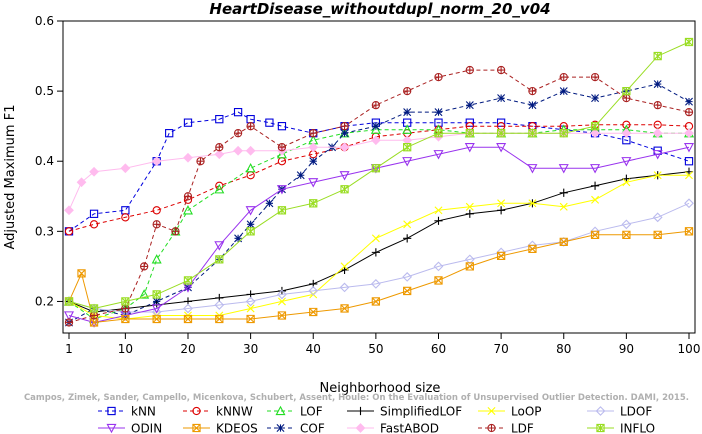  Describe the element at coordinates (111, 428) in the screenshot. I see `legend-marker-odin` at that location.